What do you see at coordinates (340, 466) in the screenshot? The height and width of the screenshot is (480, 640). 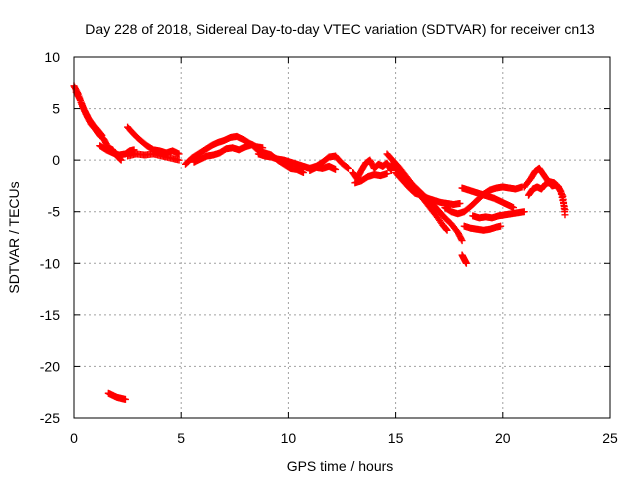 I see `x-axis-label: GPS time / hours` at bounding box center [340, 466].